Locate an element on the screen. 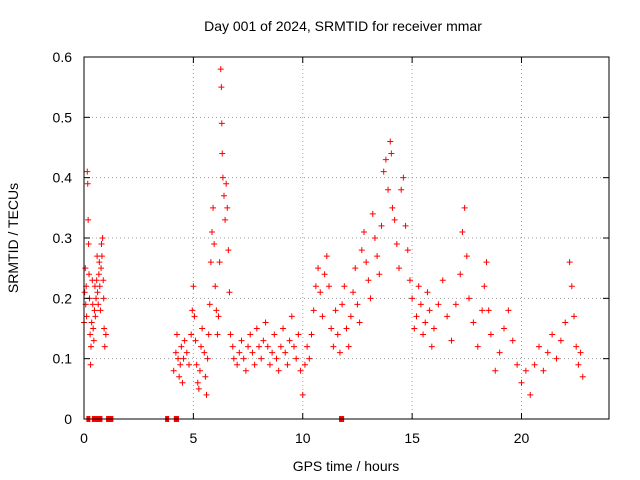 The width and height of the screenshot is (640, 480). y-tick-label: 0.3 is located at coordinates (63, 238).